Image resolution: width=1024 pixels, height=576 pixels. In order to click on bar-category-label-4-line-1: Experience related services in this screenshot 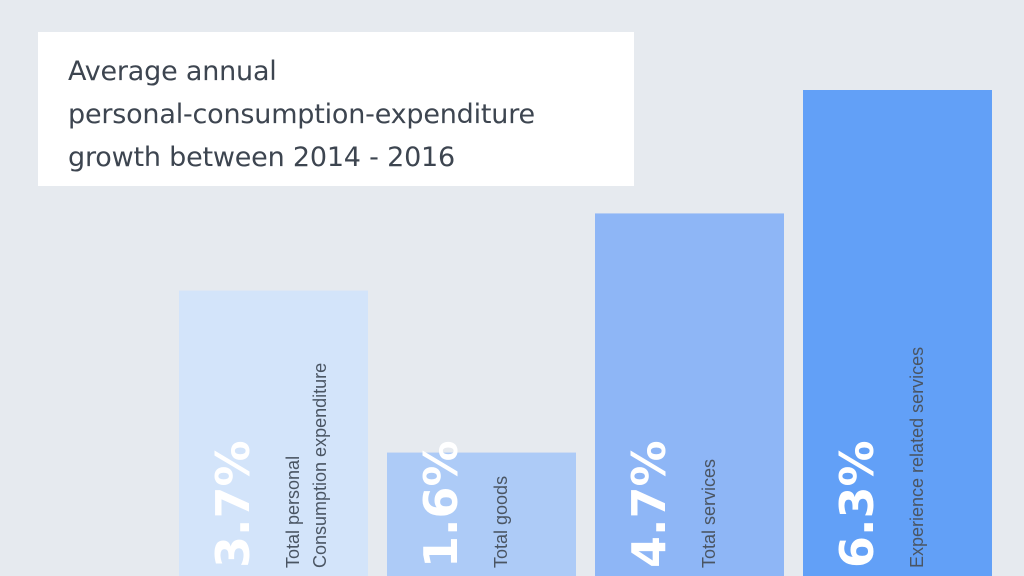, I will do `click(917, 457)`.